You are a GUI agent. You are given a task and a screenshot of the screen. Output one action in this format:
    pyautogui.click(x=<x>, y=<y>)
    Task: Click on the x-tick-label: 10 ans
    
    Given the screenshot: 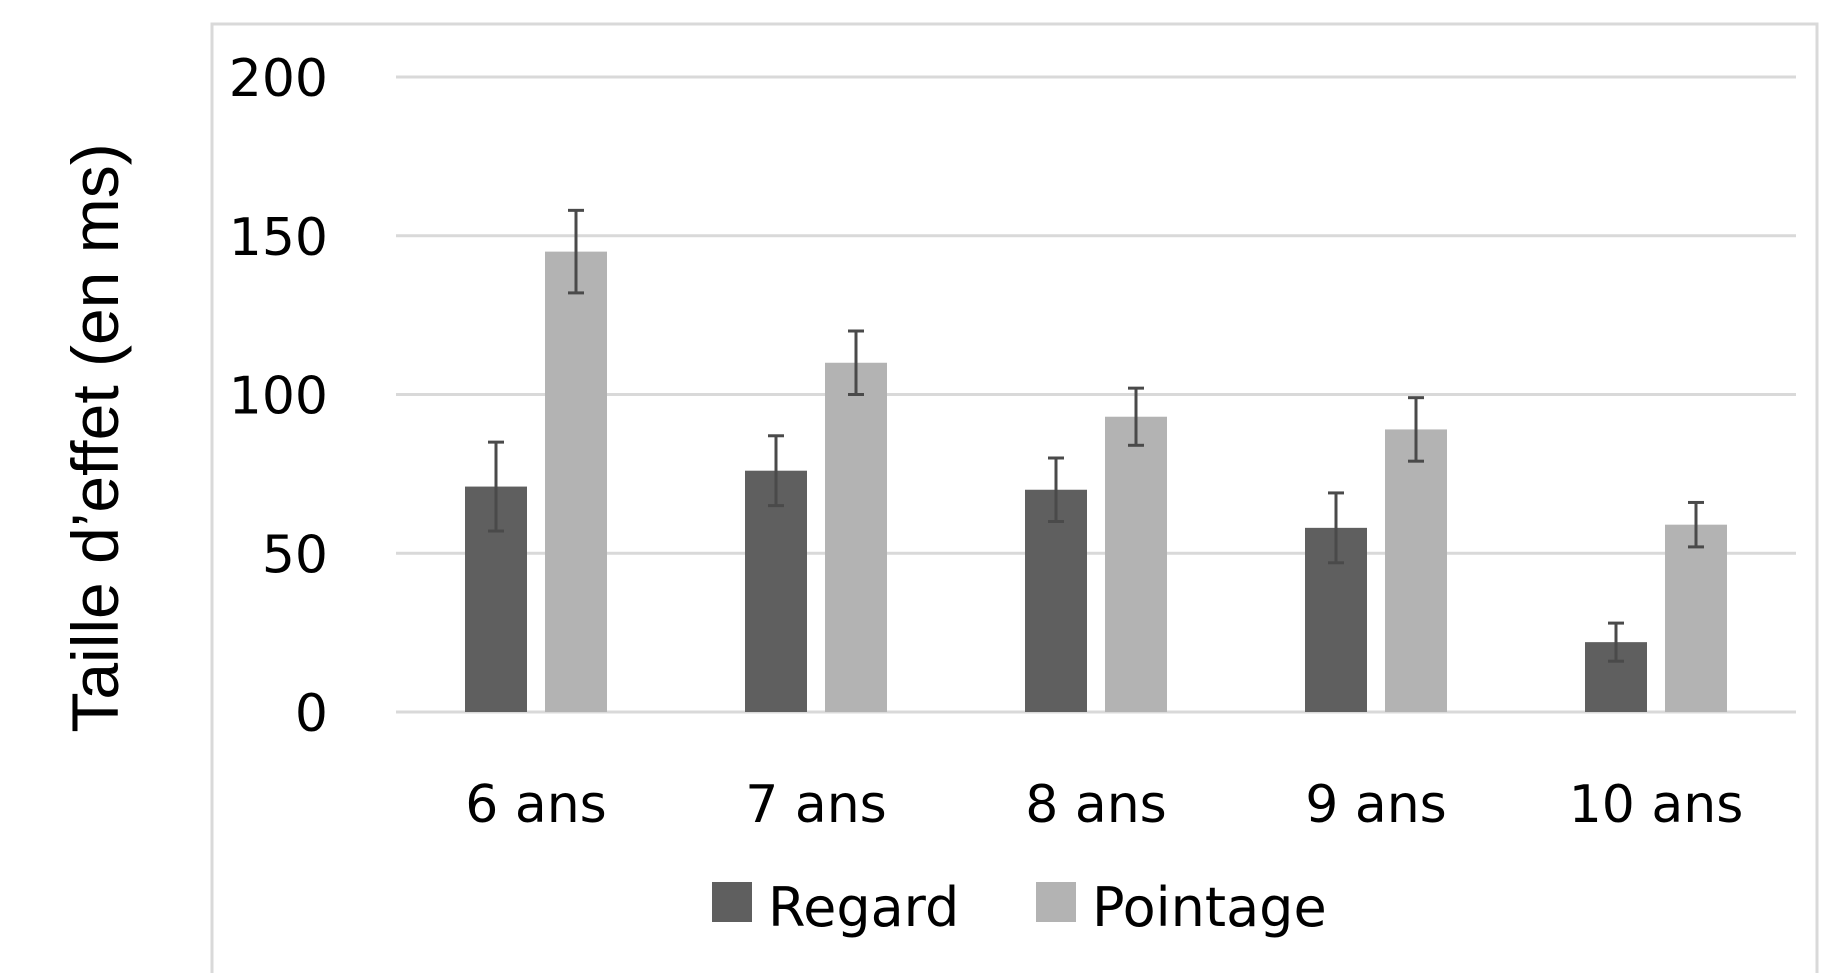 What is the action you would take?
    pyautogui.click(x=1656, y=805)
    